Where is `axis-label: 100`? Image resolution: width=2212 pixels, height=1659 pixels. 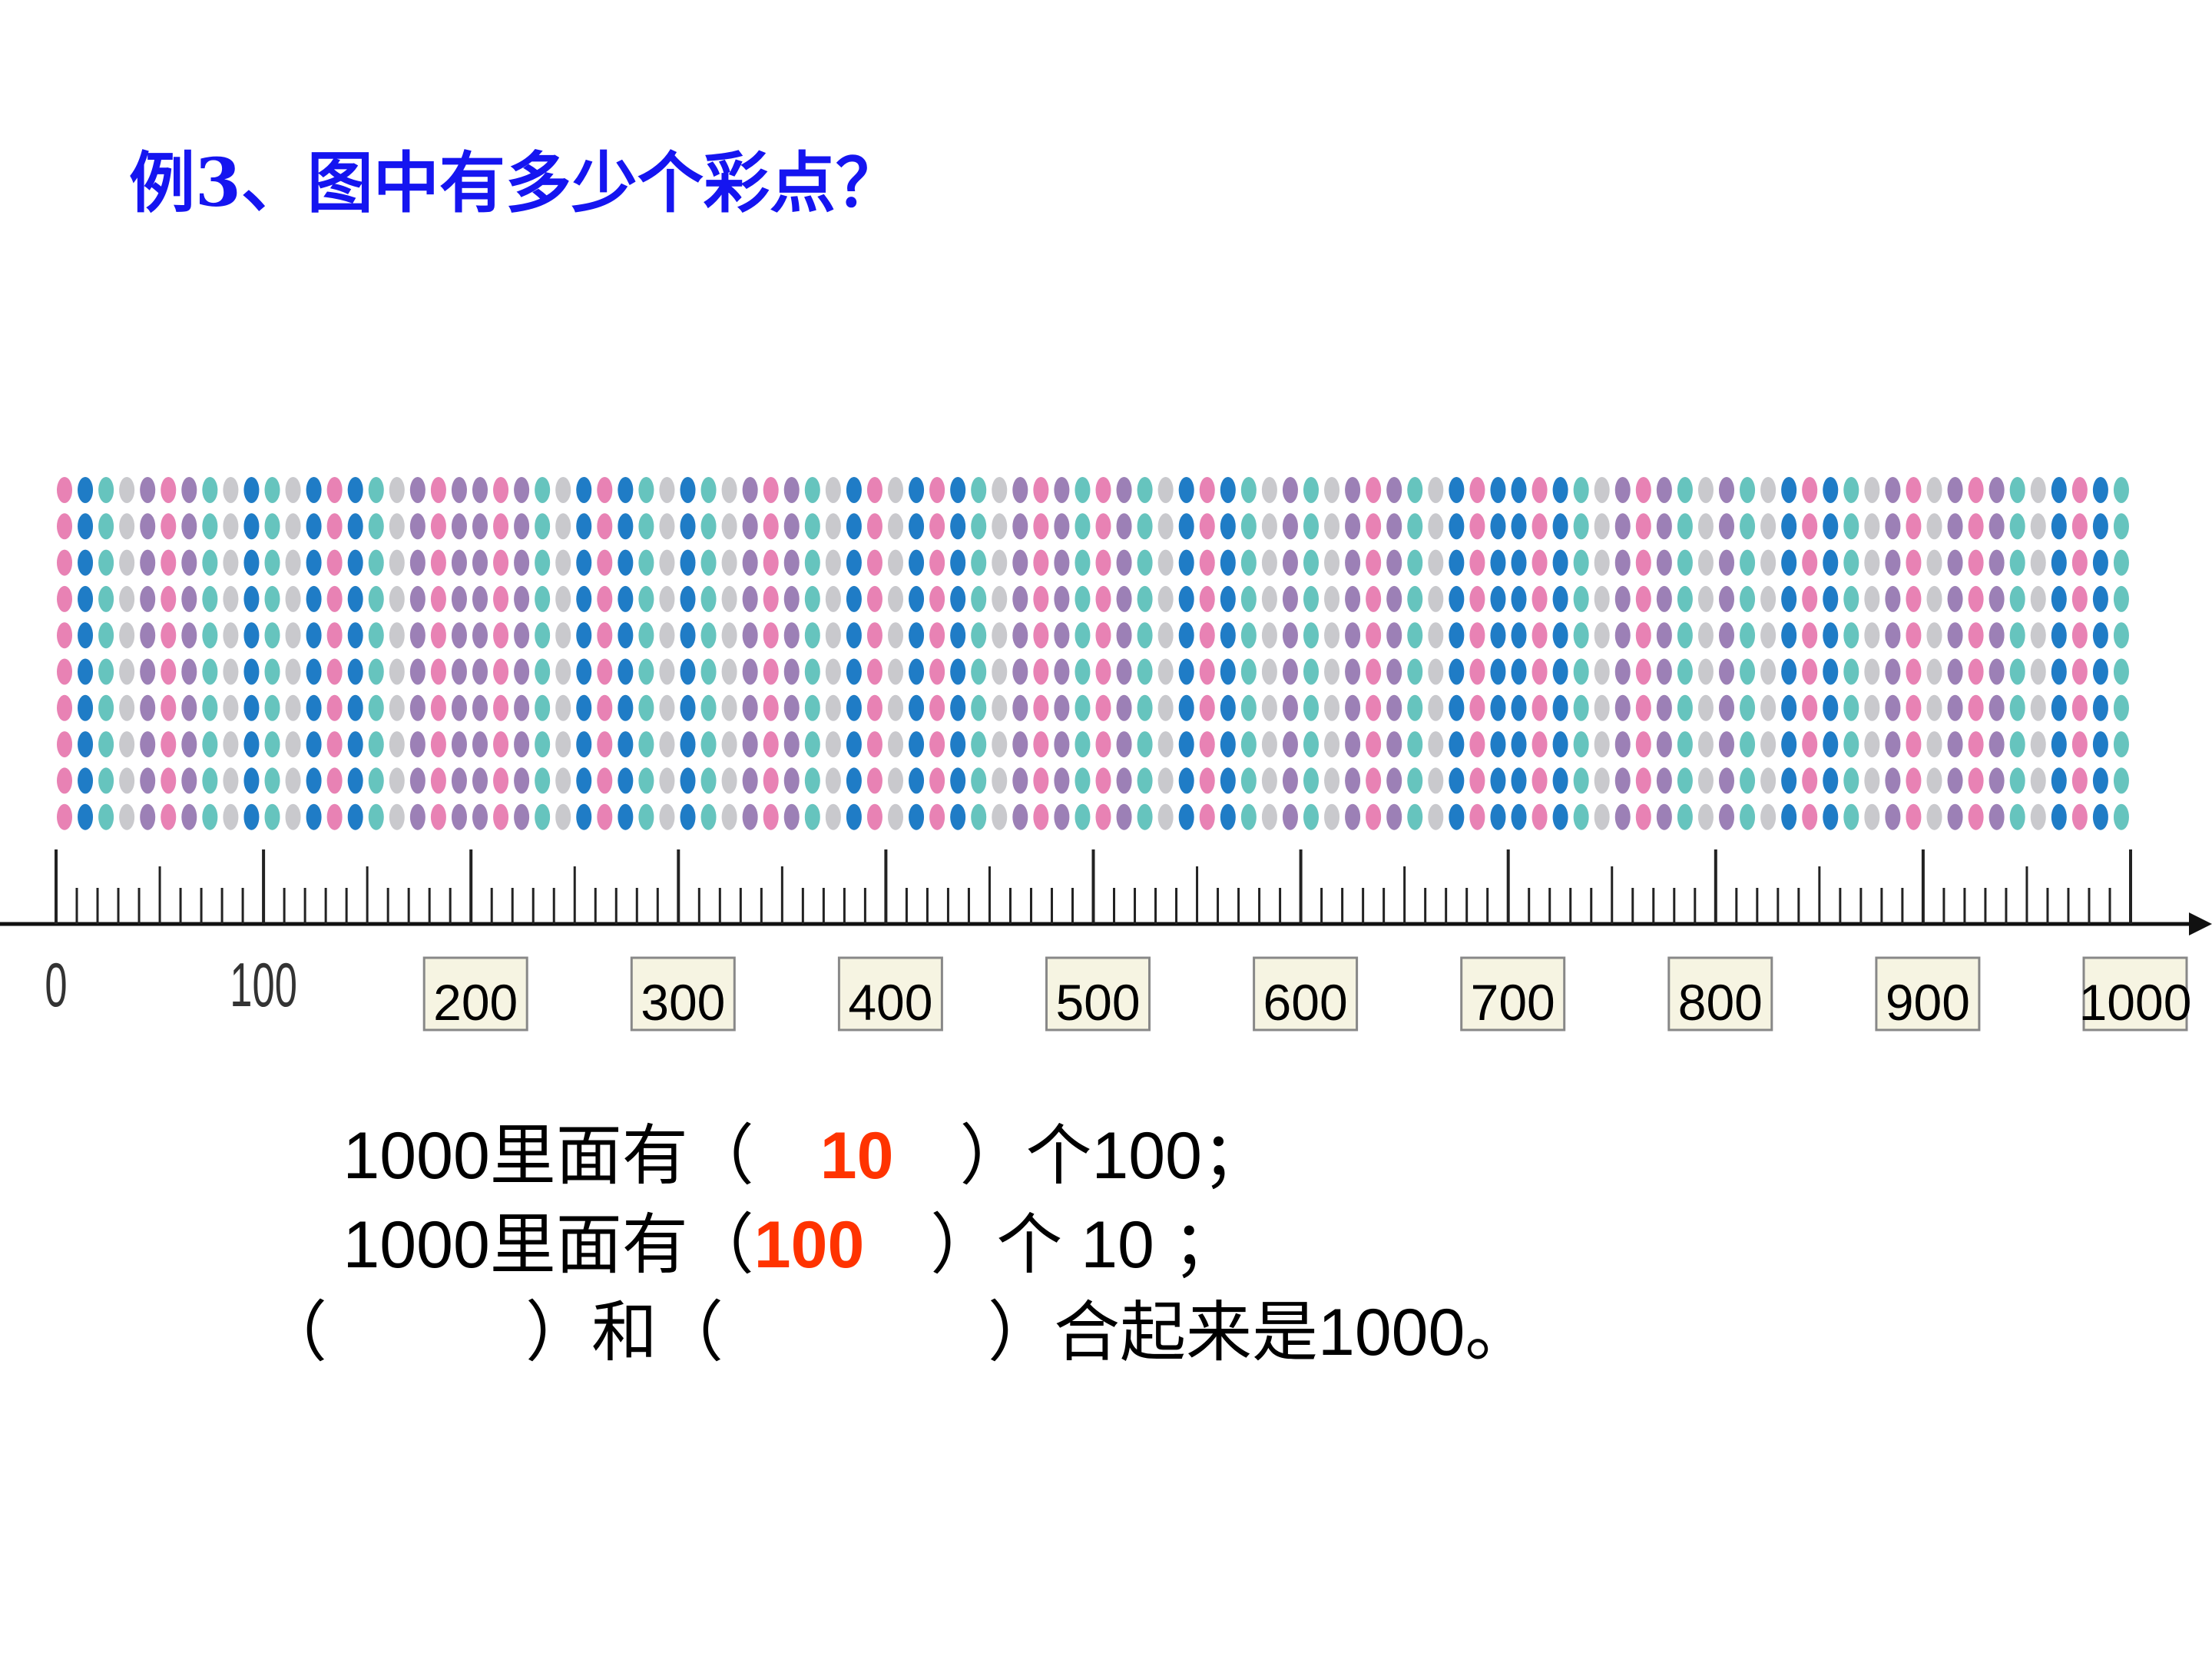 axis-label: 100 is located at coordinates (263, 986).